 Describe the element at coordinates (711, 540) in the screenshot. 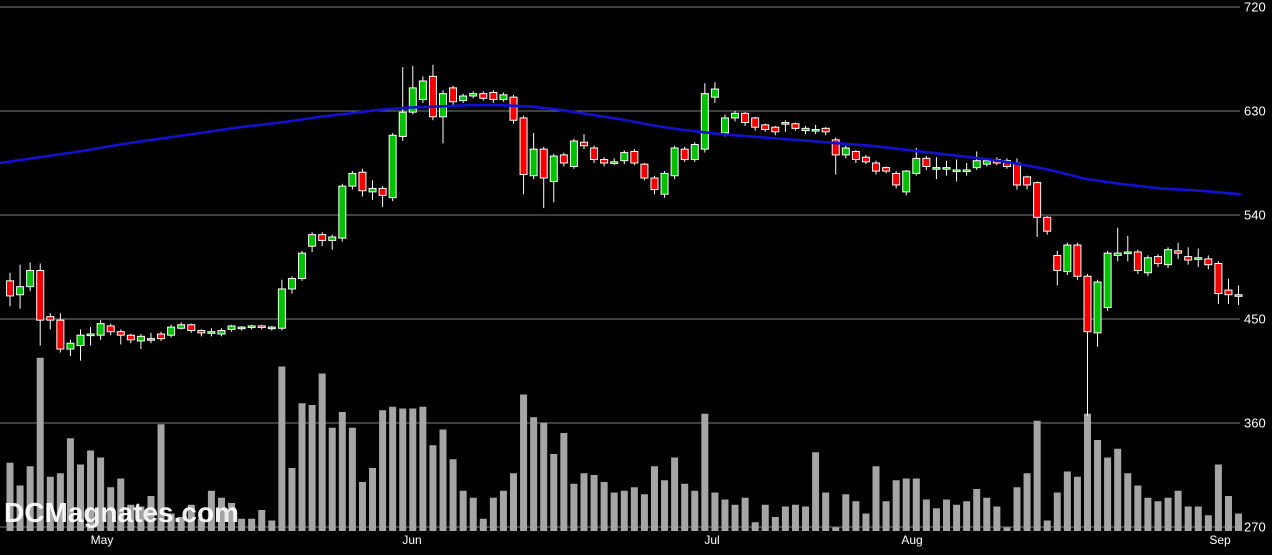

I see `x-axis-month-label: Jul` at that location.